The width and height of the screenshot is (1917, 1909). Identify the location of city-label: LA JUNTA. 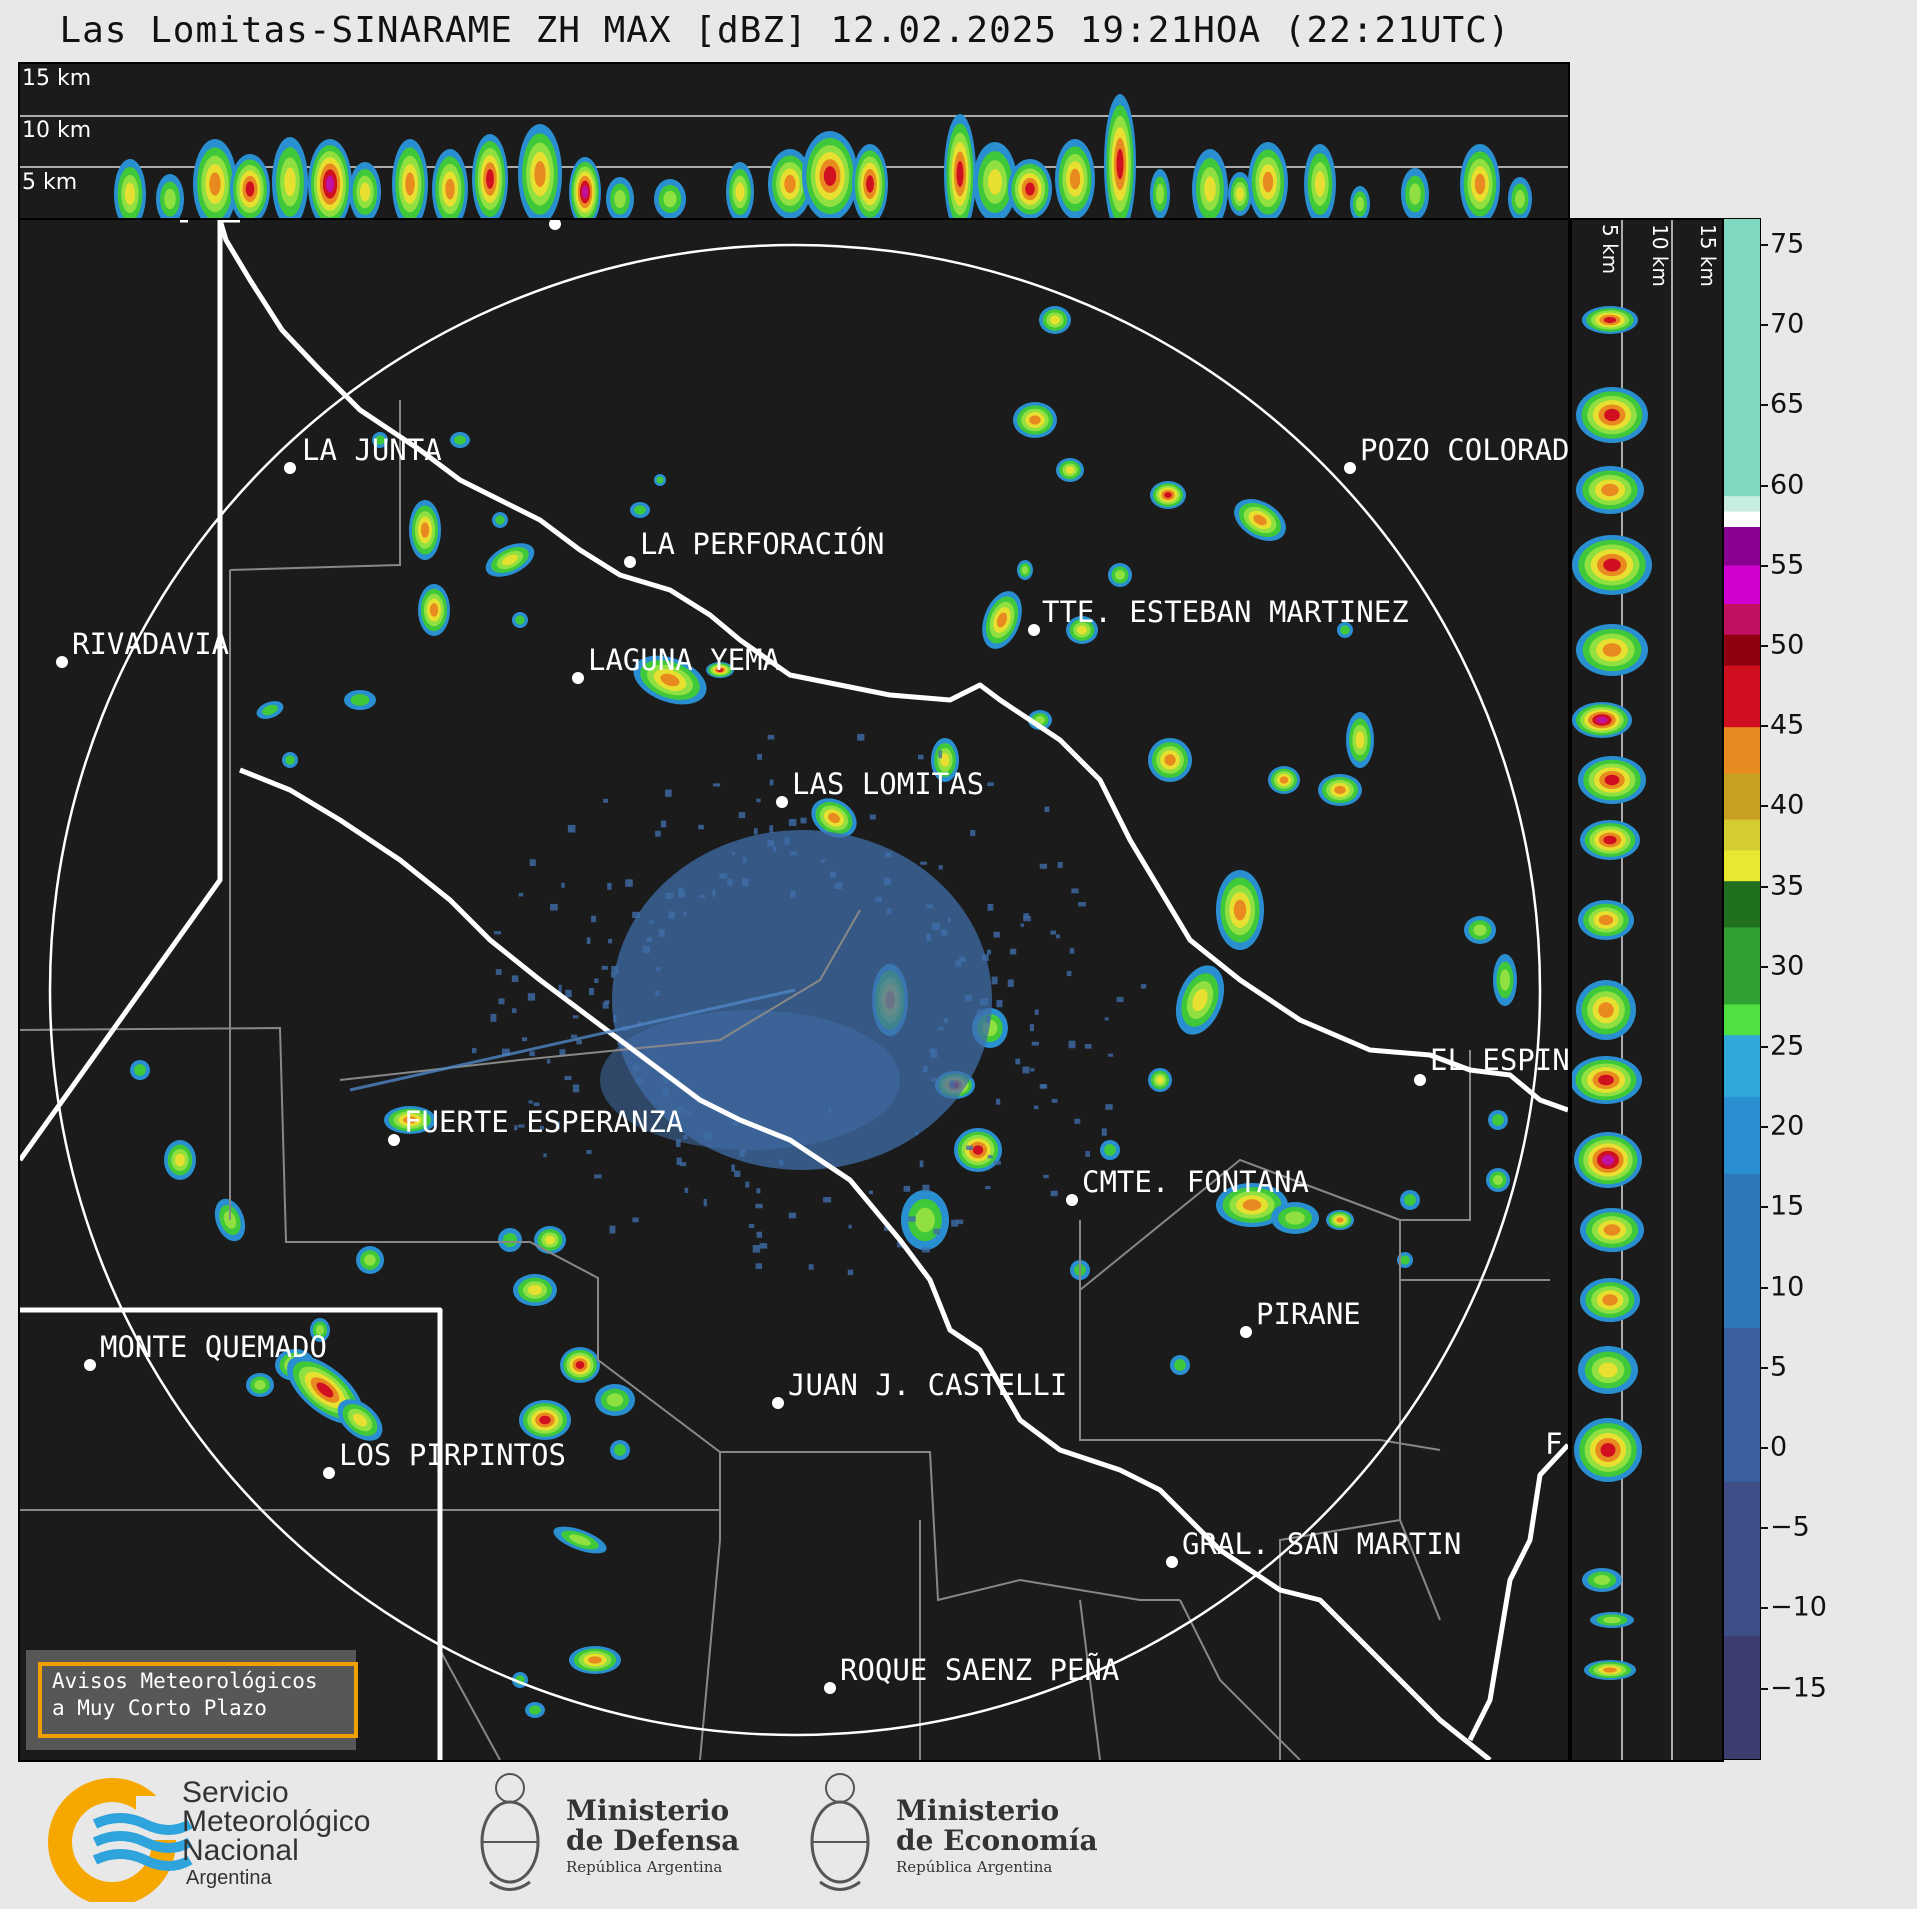
(372, 450).